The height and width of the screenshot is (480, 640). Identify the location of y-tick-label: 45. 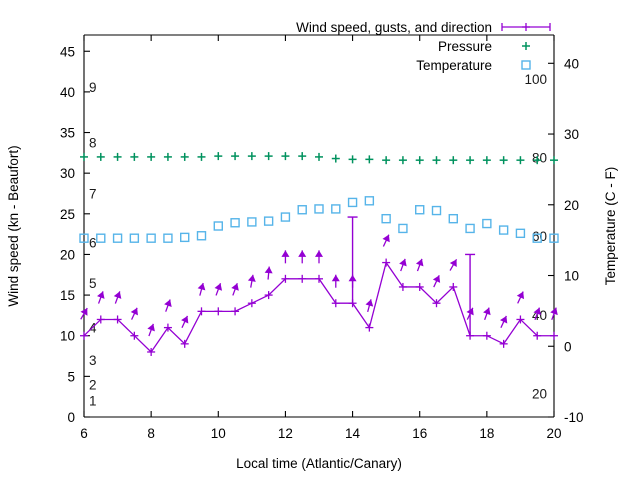
(67, 51).